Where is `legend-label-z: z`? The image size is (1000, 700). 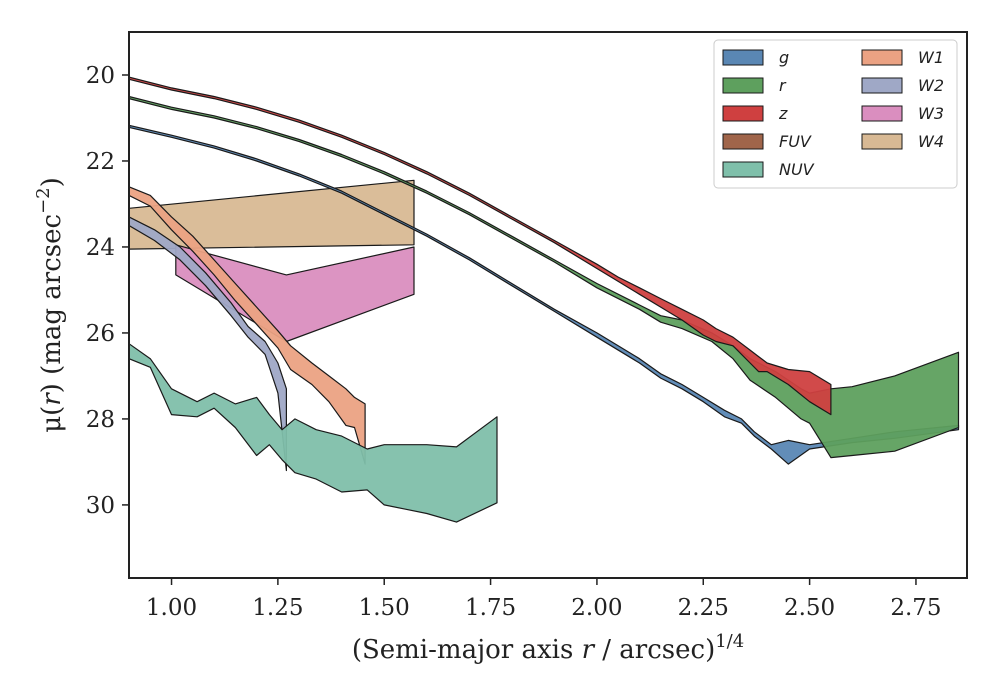 legend-label-z: z is located at coordinates (783, 113).